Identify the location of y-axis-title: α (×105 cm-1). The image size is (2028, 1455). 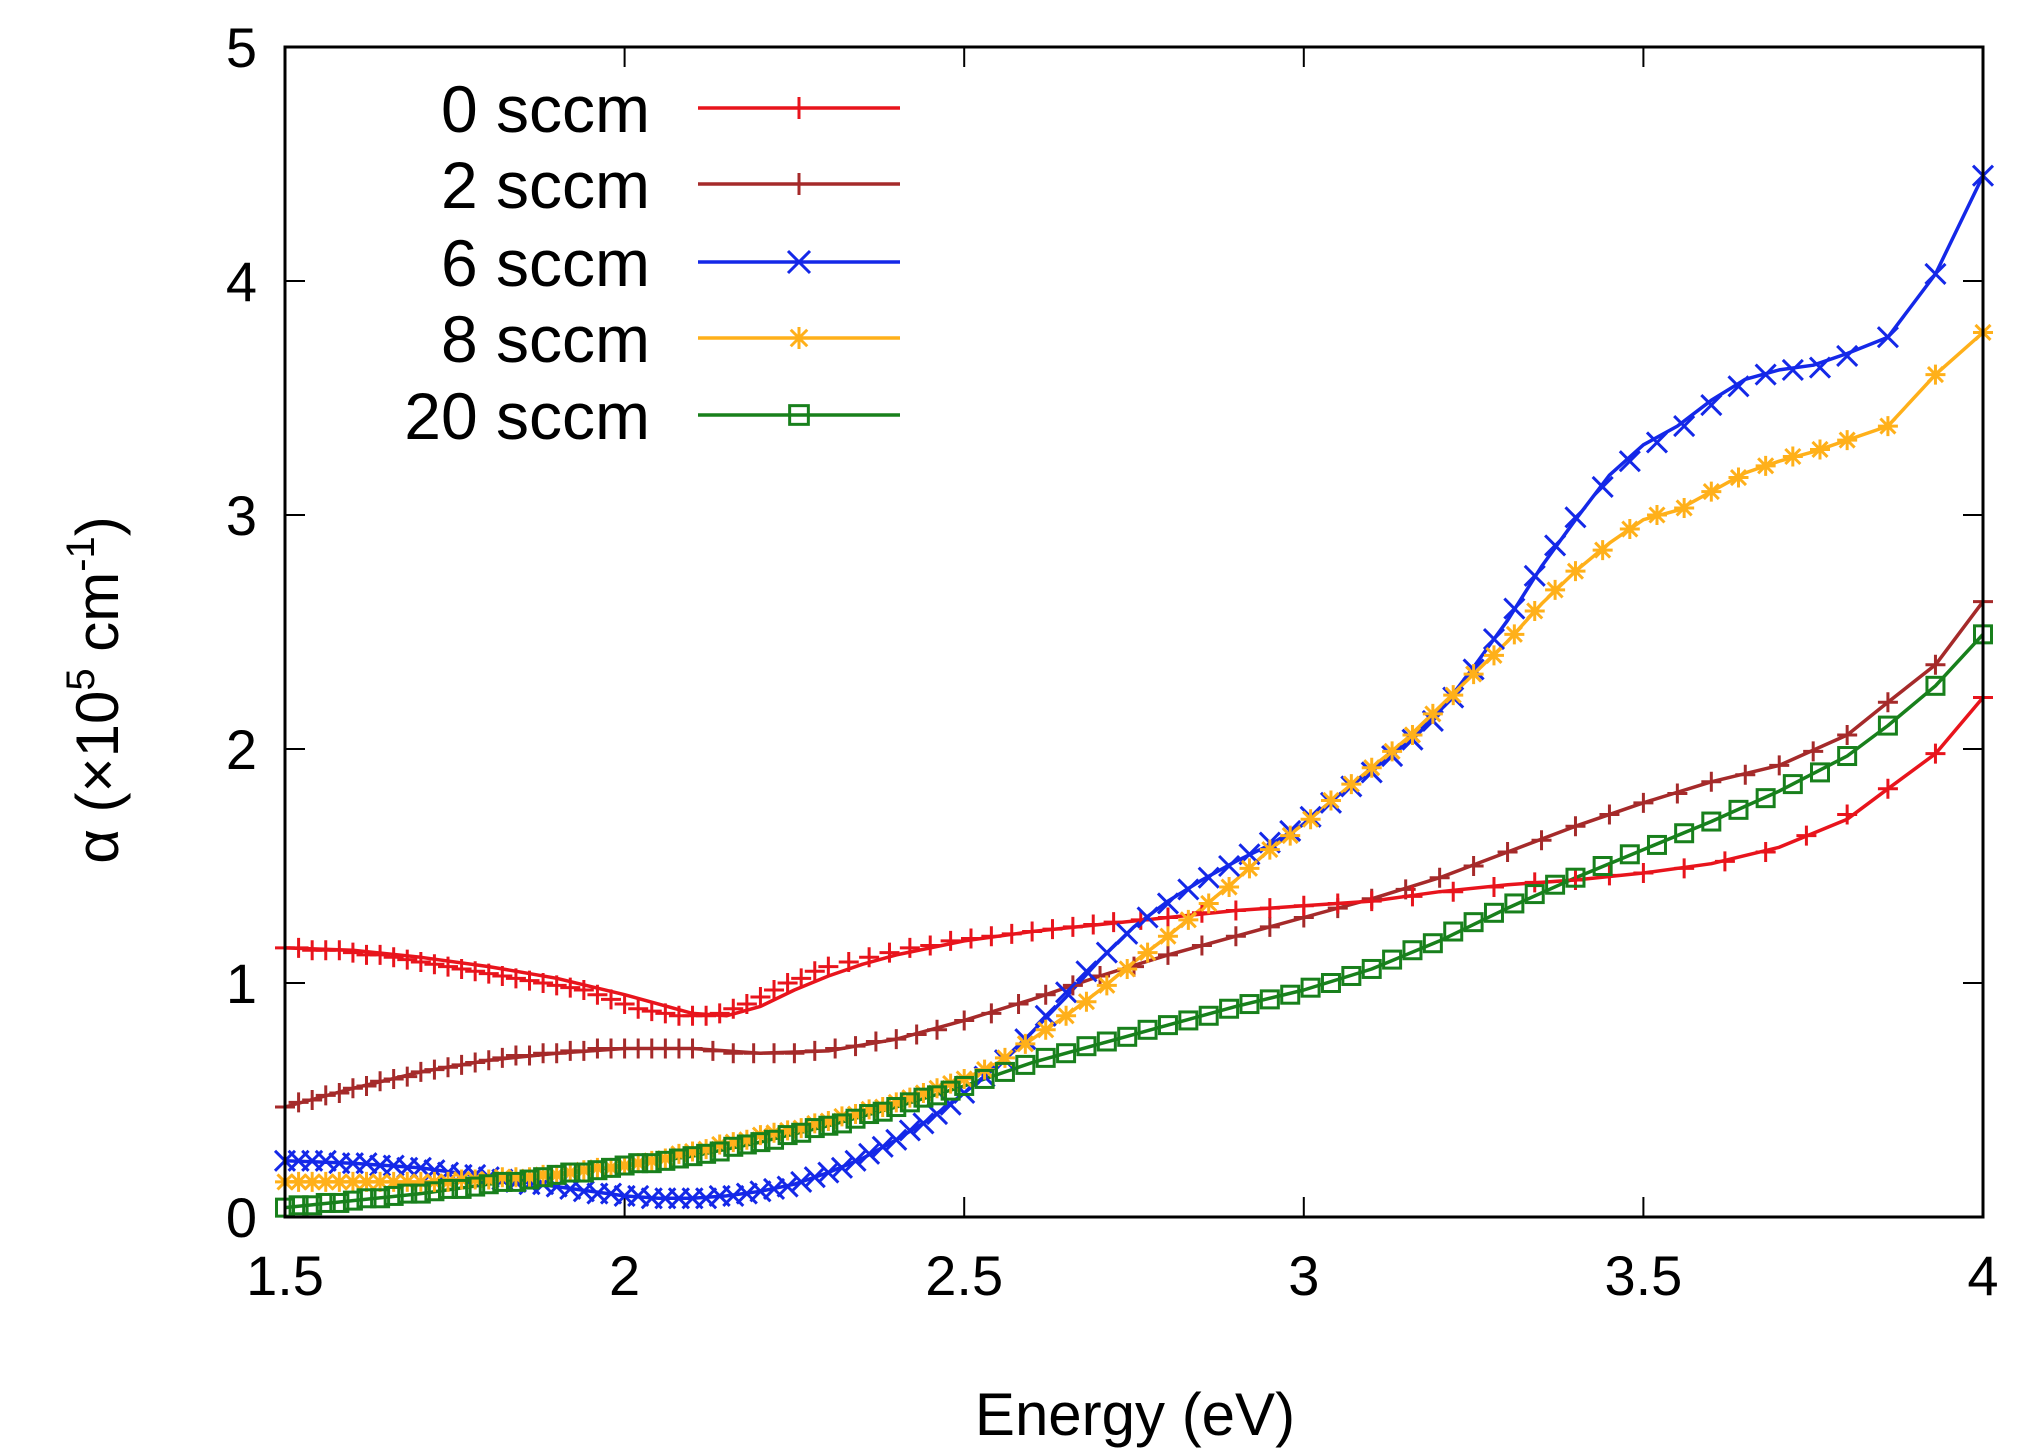
(95, 690).